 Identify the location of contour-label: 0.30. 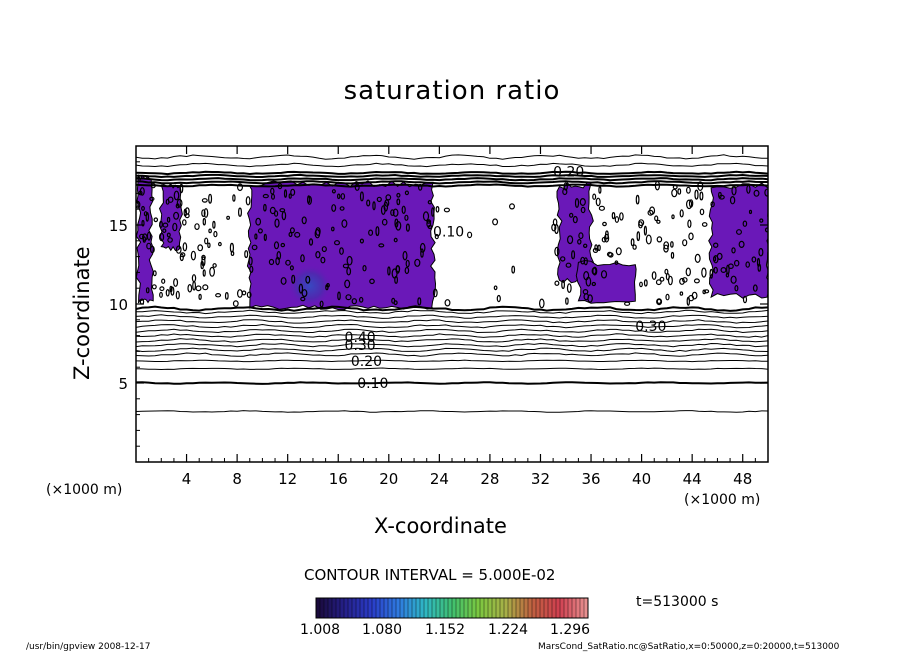
(650, 327).